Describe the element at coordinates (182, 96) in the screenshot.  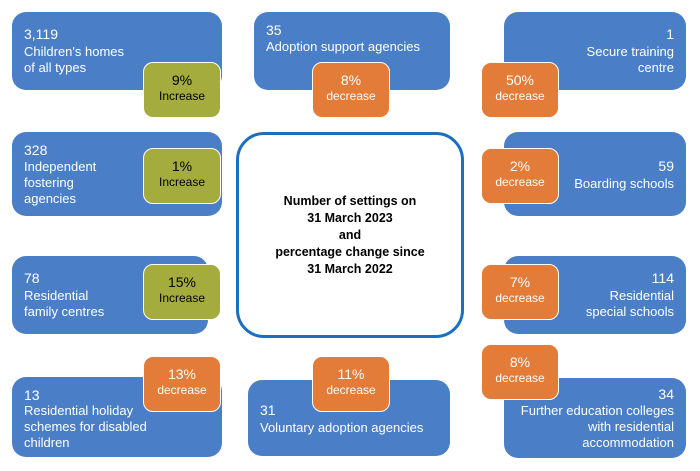
I see `childrens-homes-direction: Increase` at that location.